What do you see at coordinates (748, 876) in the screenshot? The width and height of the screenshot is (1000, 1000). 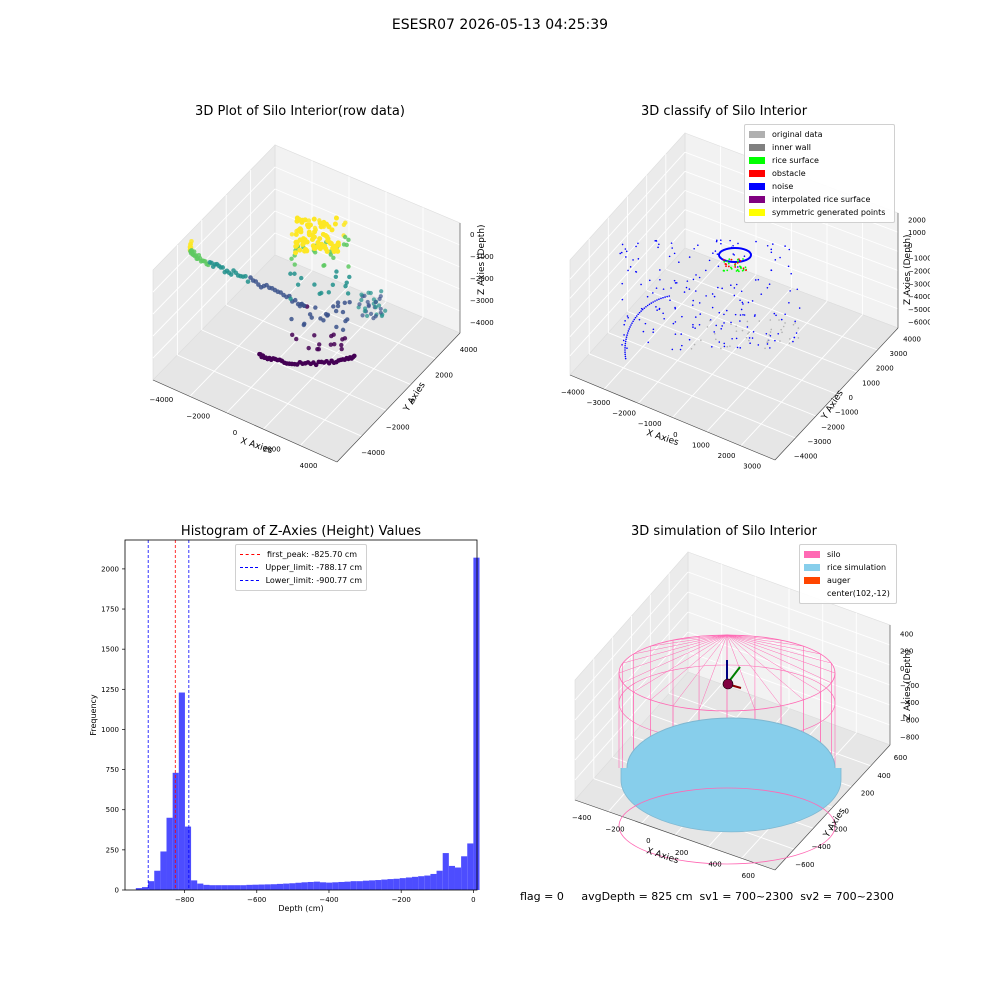 I see `tick-label: 600` at bounding box center [748, 876].